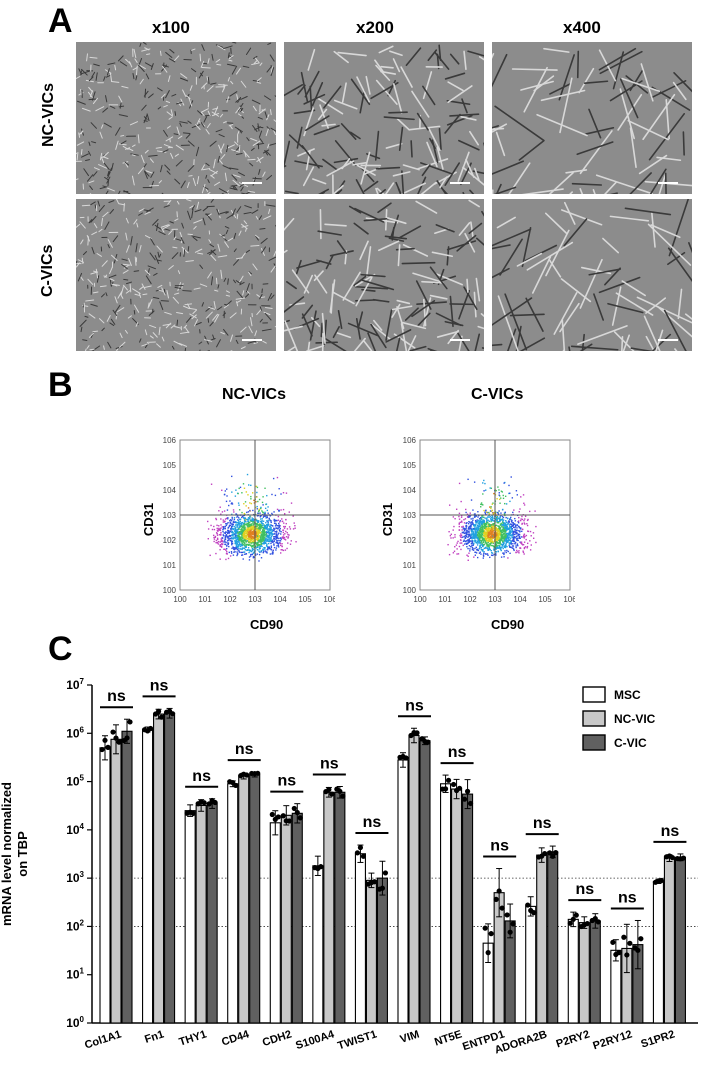  What do you see at coordinates (340, 907) in the screenshot?
I see `bar-c-vic-s100a4` at bounding box center [340, 907].